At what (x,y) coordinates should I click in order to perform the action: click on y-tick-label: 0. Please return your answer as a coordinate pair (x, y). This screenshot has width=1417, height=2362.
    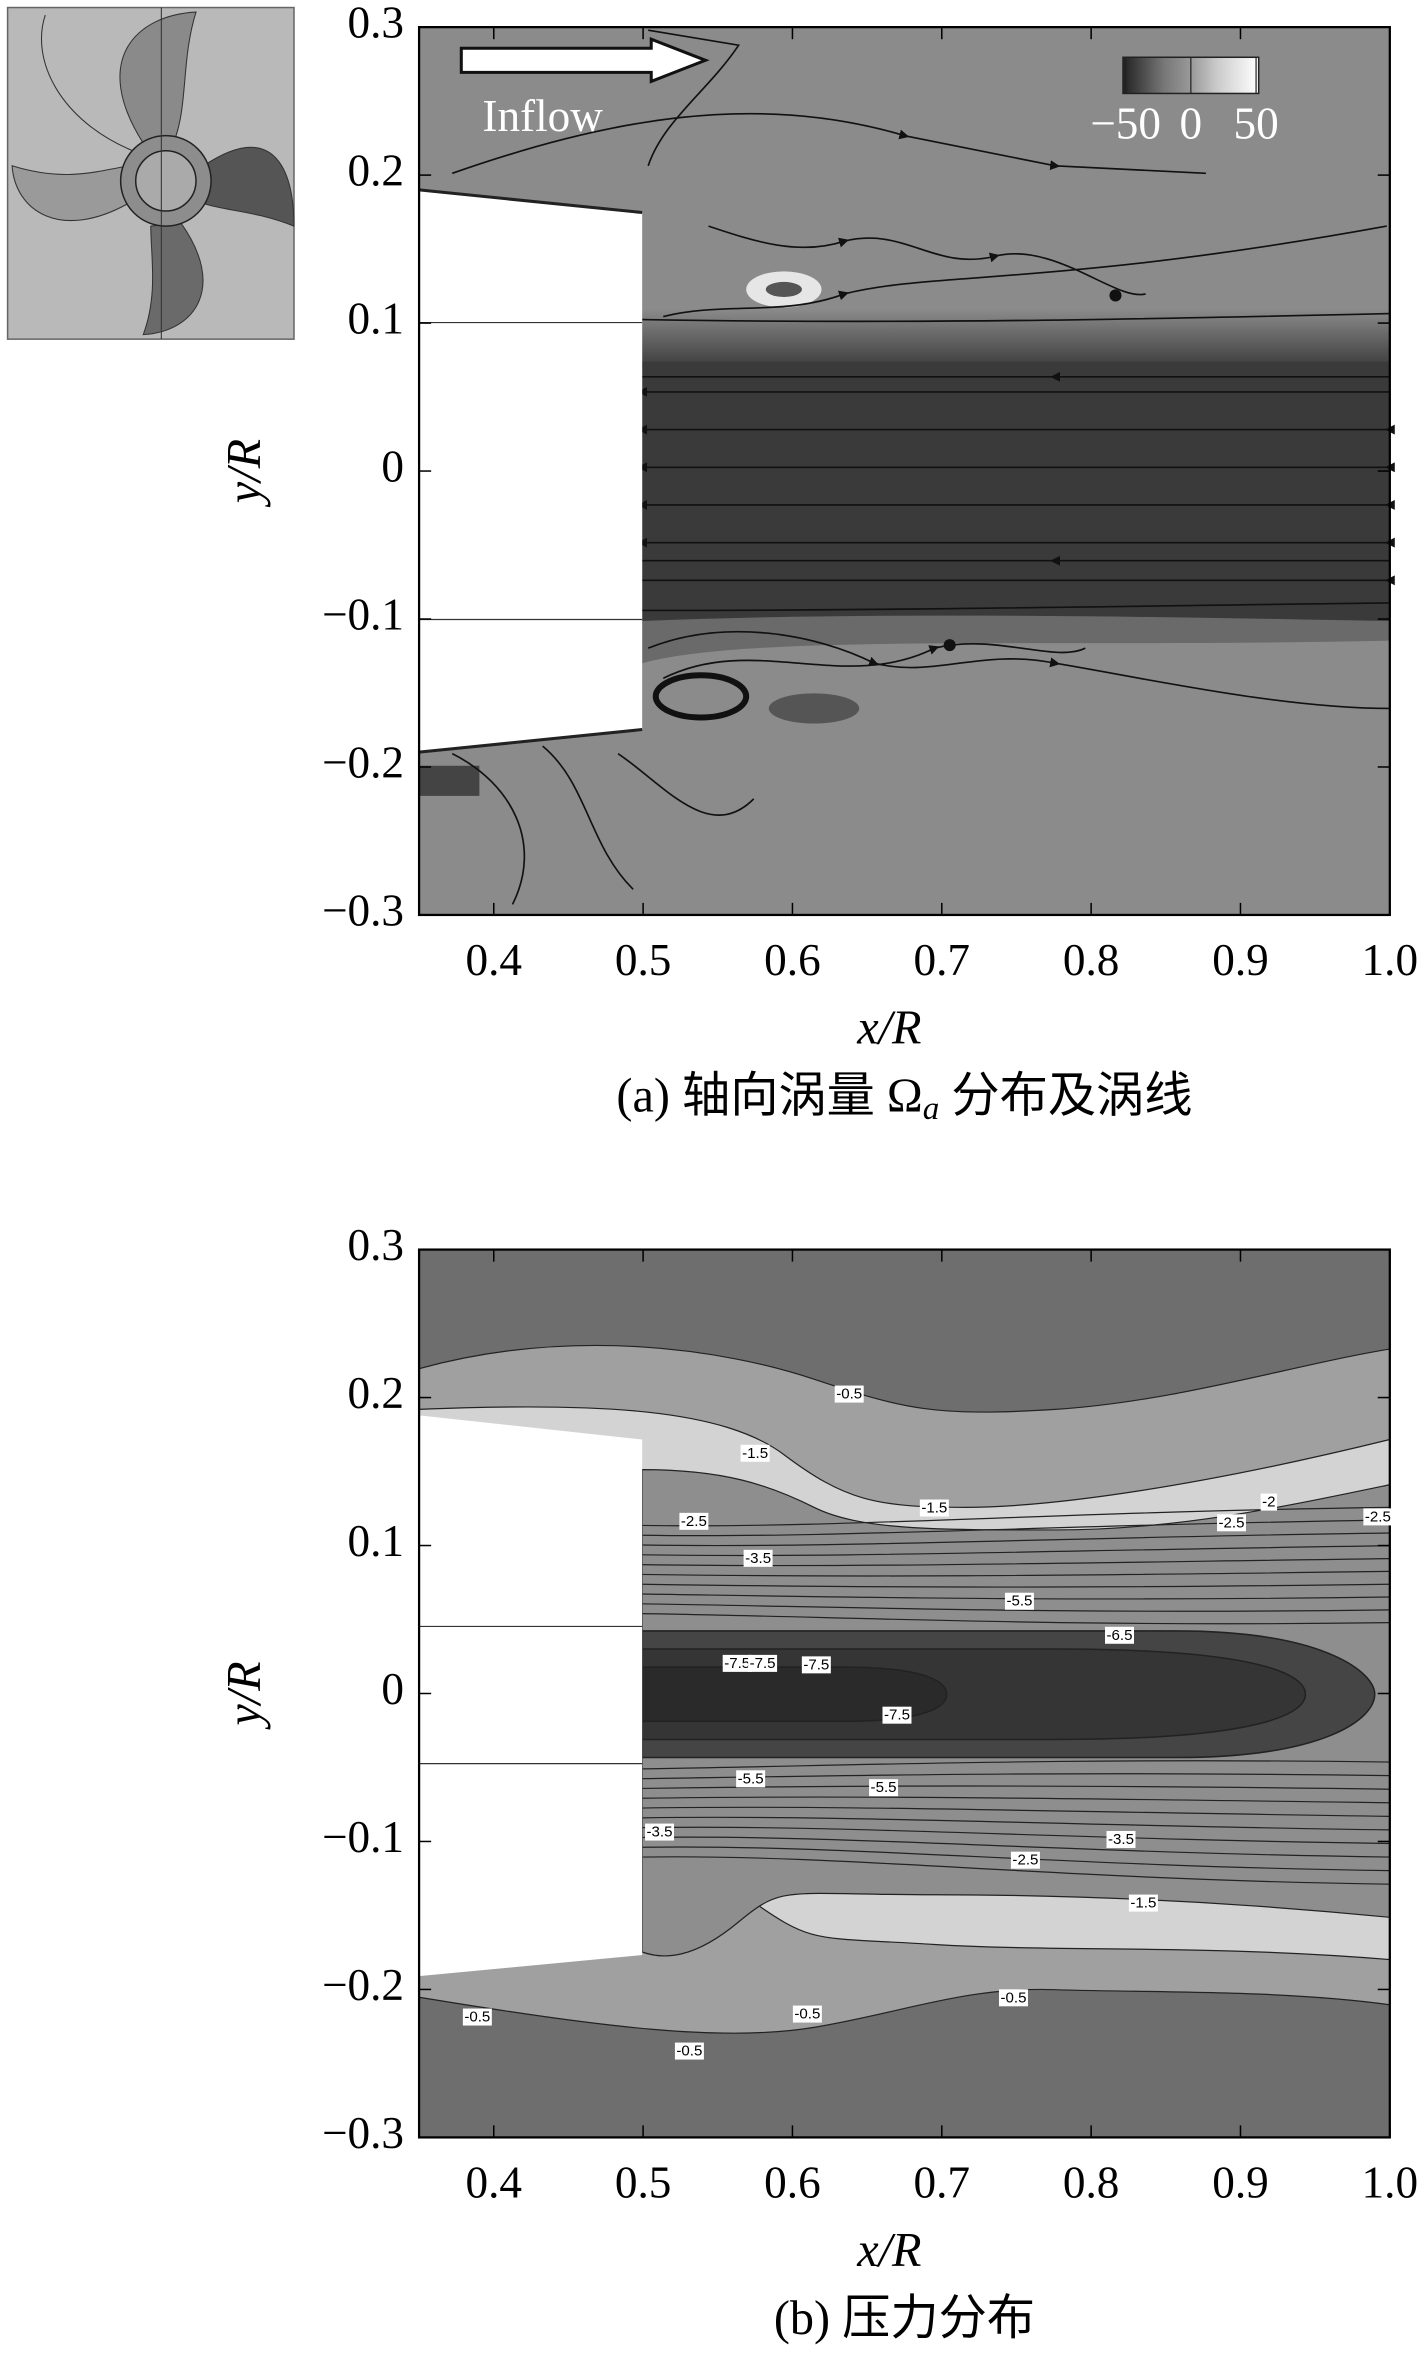
    Looking at the image, I should click on (392, 466).